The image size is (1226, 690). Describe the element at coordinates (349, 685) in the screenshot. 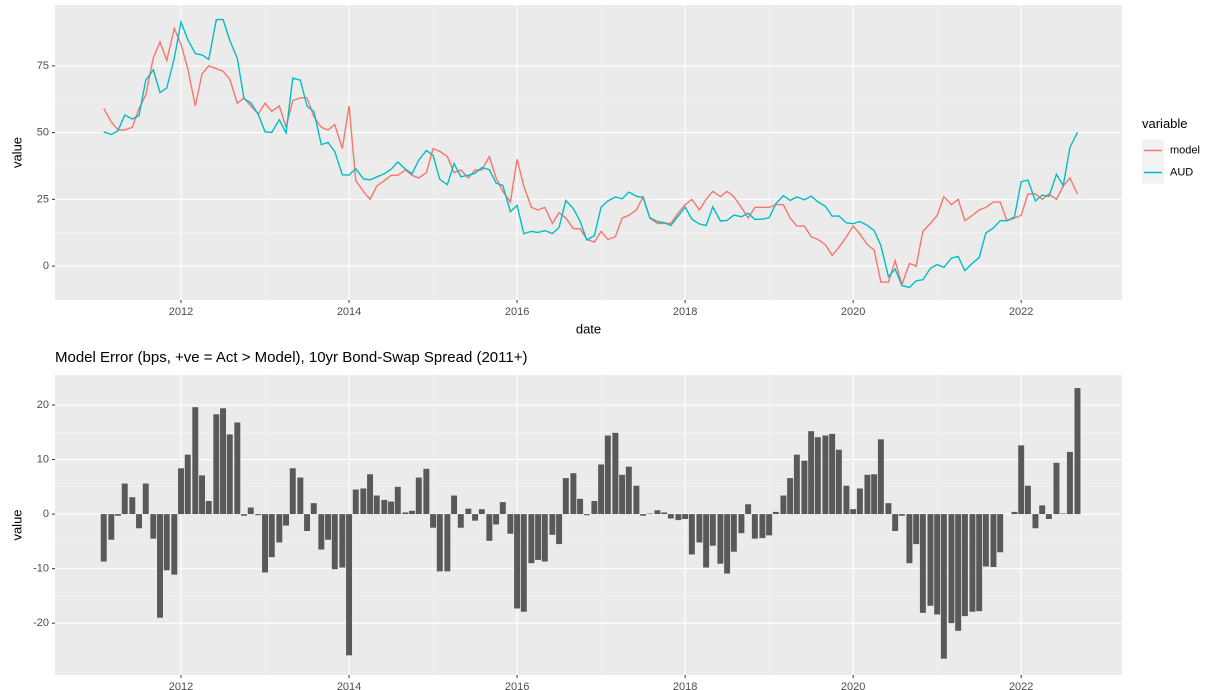

I see `x-tick-label: 2014` at that location.